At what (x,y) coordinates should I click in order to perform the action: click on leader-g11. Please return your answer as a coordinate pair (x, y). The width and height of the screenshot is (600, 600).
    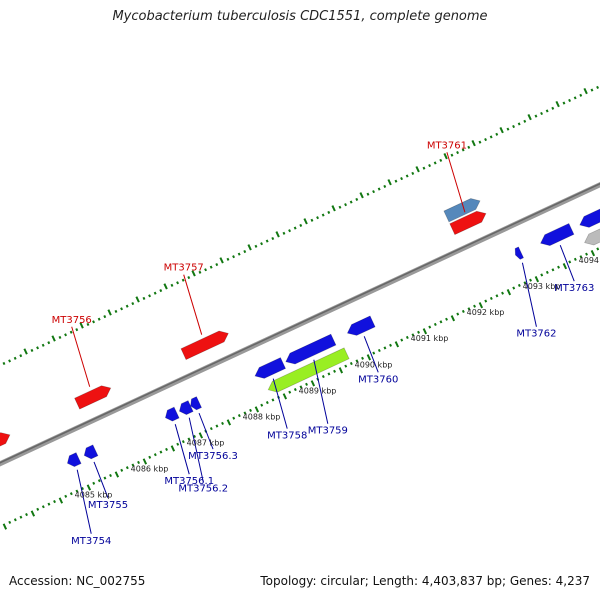
    Looking at the image, I should click on (280, 403).